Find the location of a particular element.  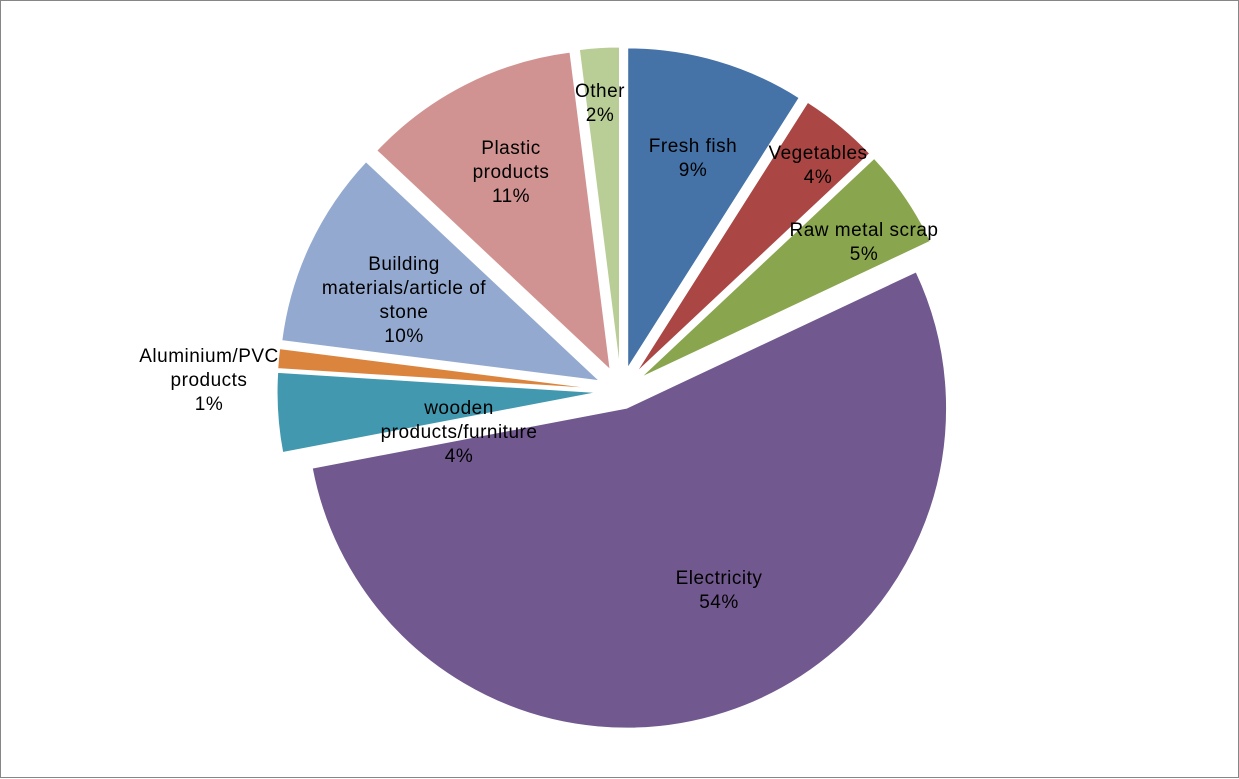

data-label-category: products/furniture is located at coordinates (459, 432).